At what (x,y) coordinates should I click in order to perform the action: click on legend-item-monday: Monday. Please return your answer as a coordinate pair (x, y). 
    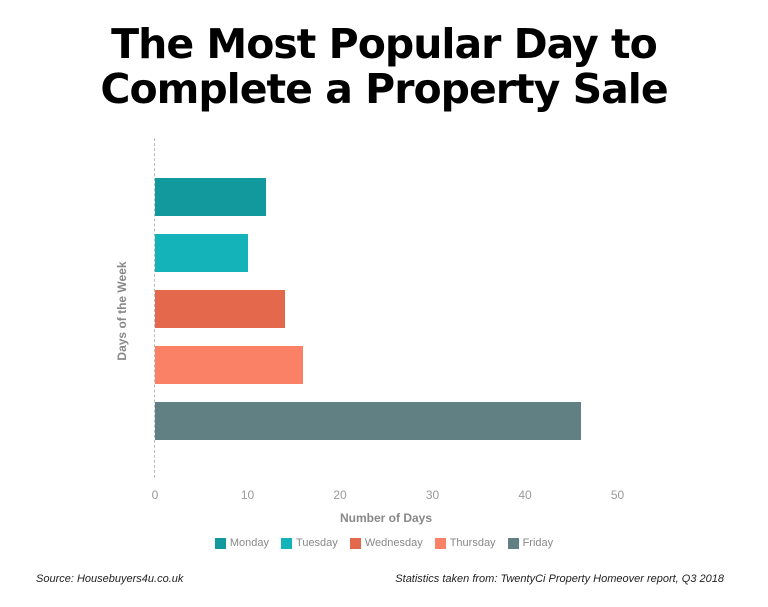
    Looking at the image, I should click on (242, 543).